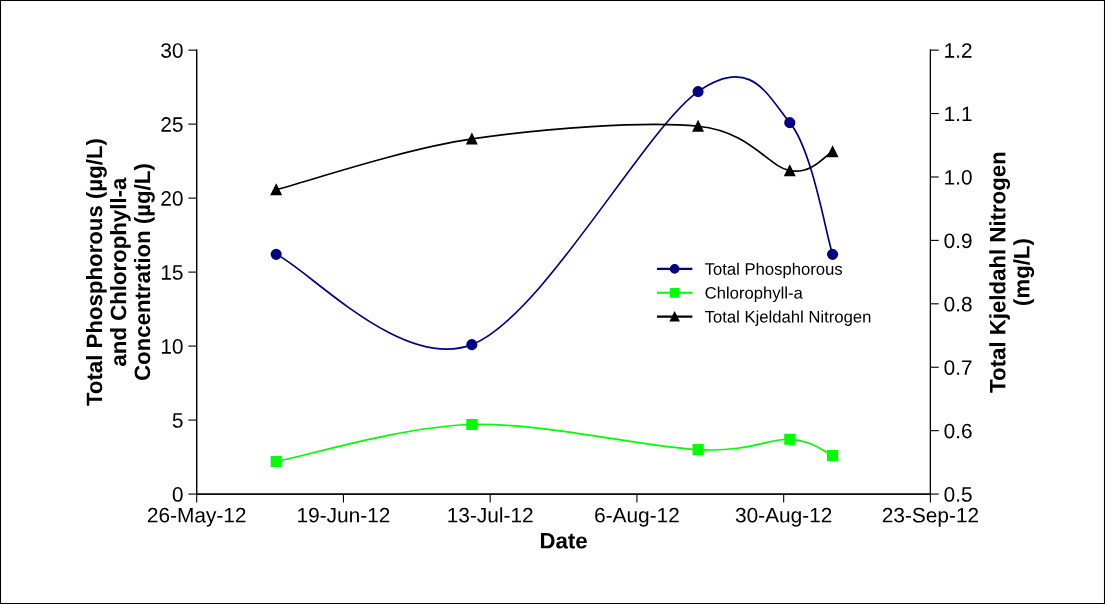  Describe the element at coordinates (958, 241) in the screenshot. I see `y2-tick-label: 0.9` at that location.